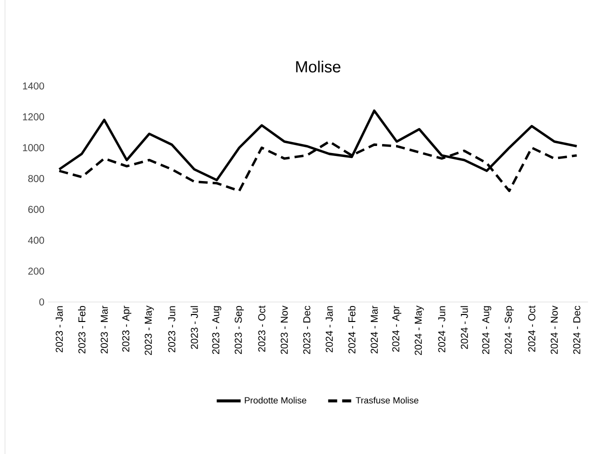 The height and width of the screenshot is (454, 593). What do you see at coordinates (387, 400) in the screenshot?
I see `legend-label: Trasfuse Molise` at bounding box center [387, 400].